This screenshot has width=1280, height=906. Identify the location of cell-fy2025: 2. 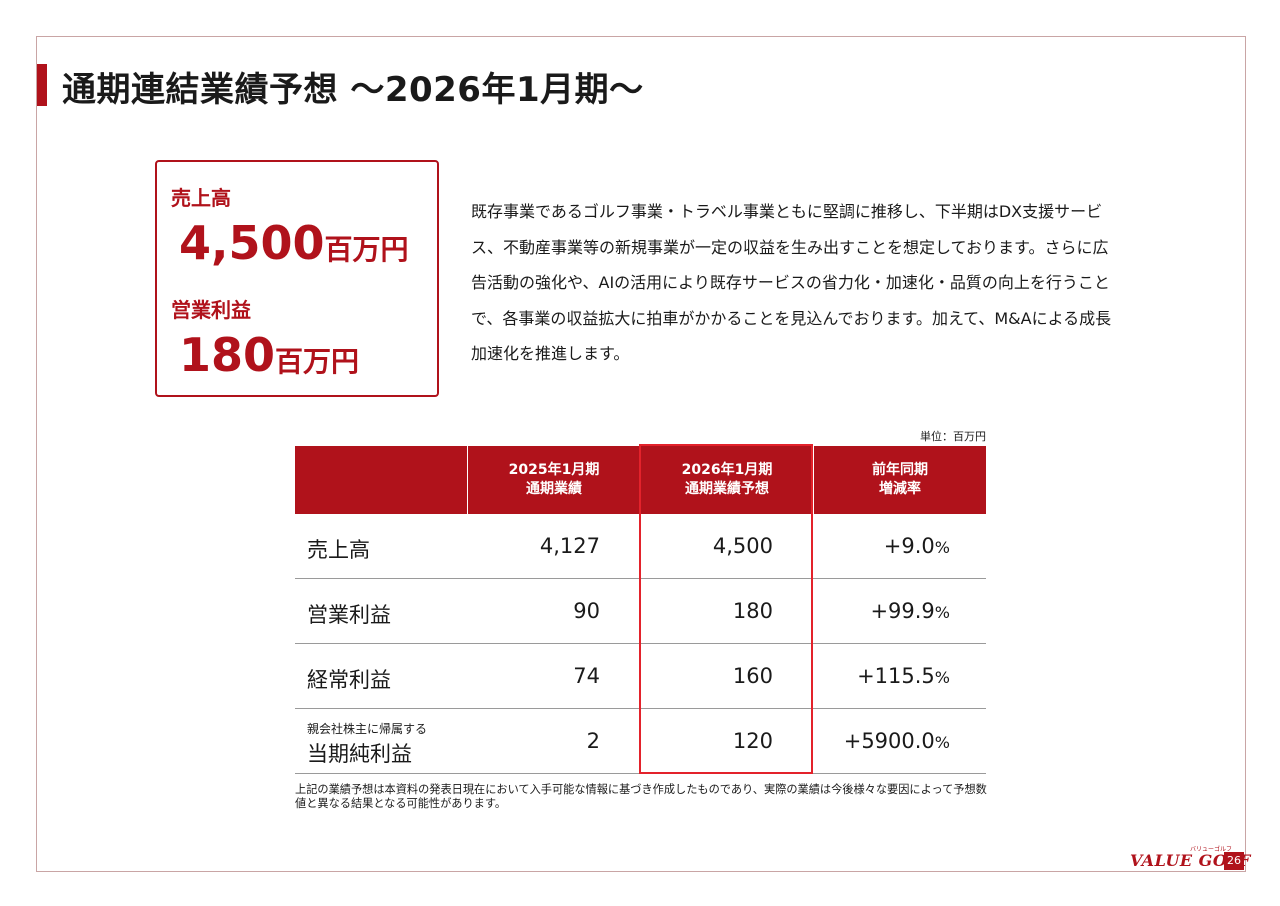
(593, 741).